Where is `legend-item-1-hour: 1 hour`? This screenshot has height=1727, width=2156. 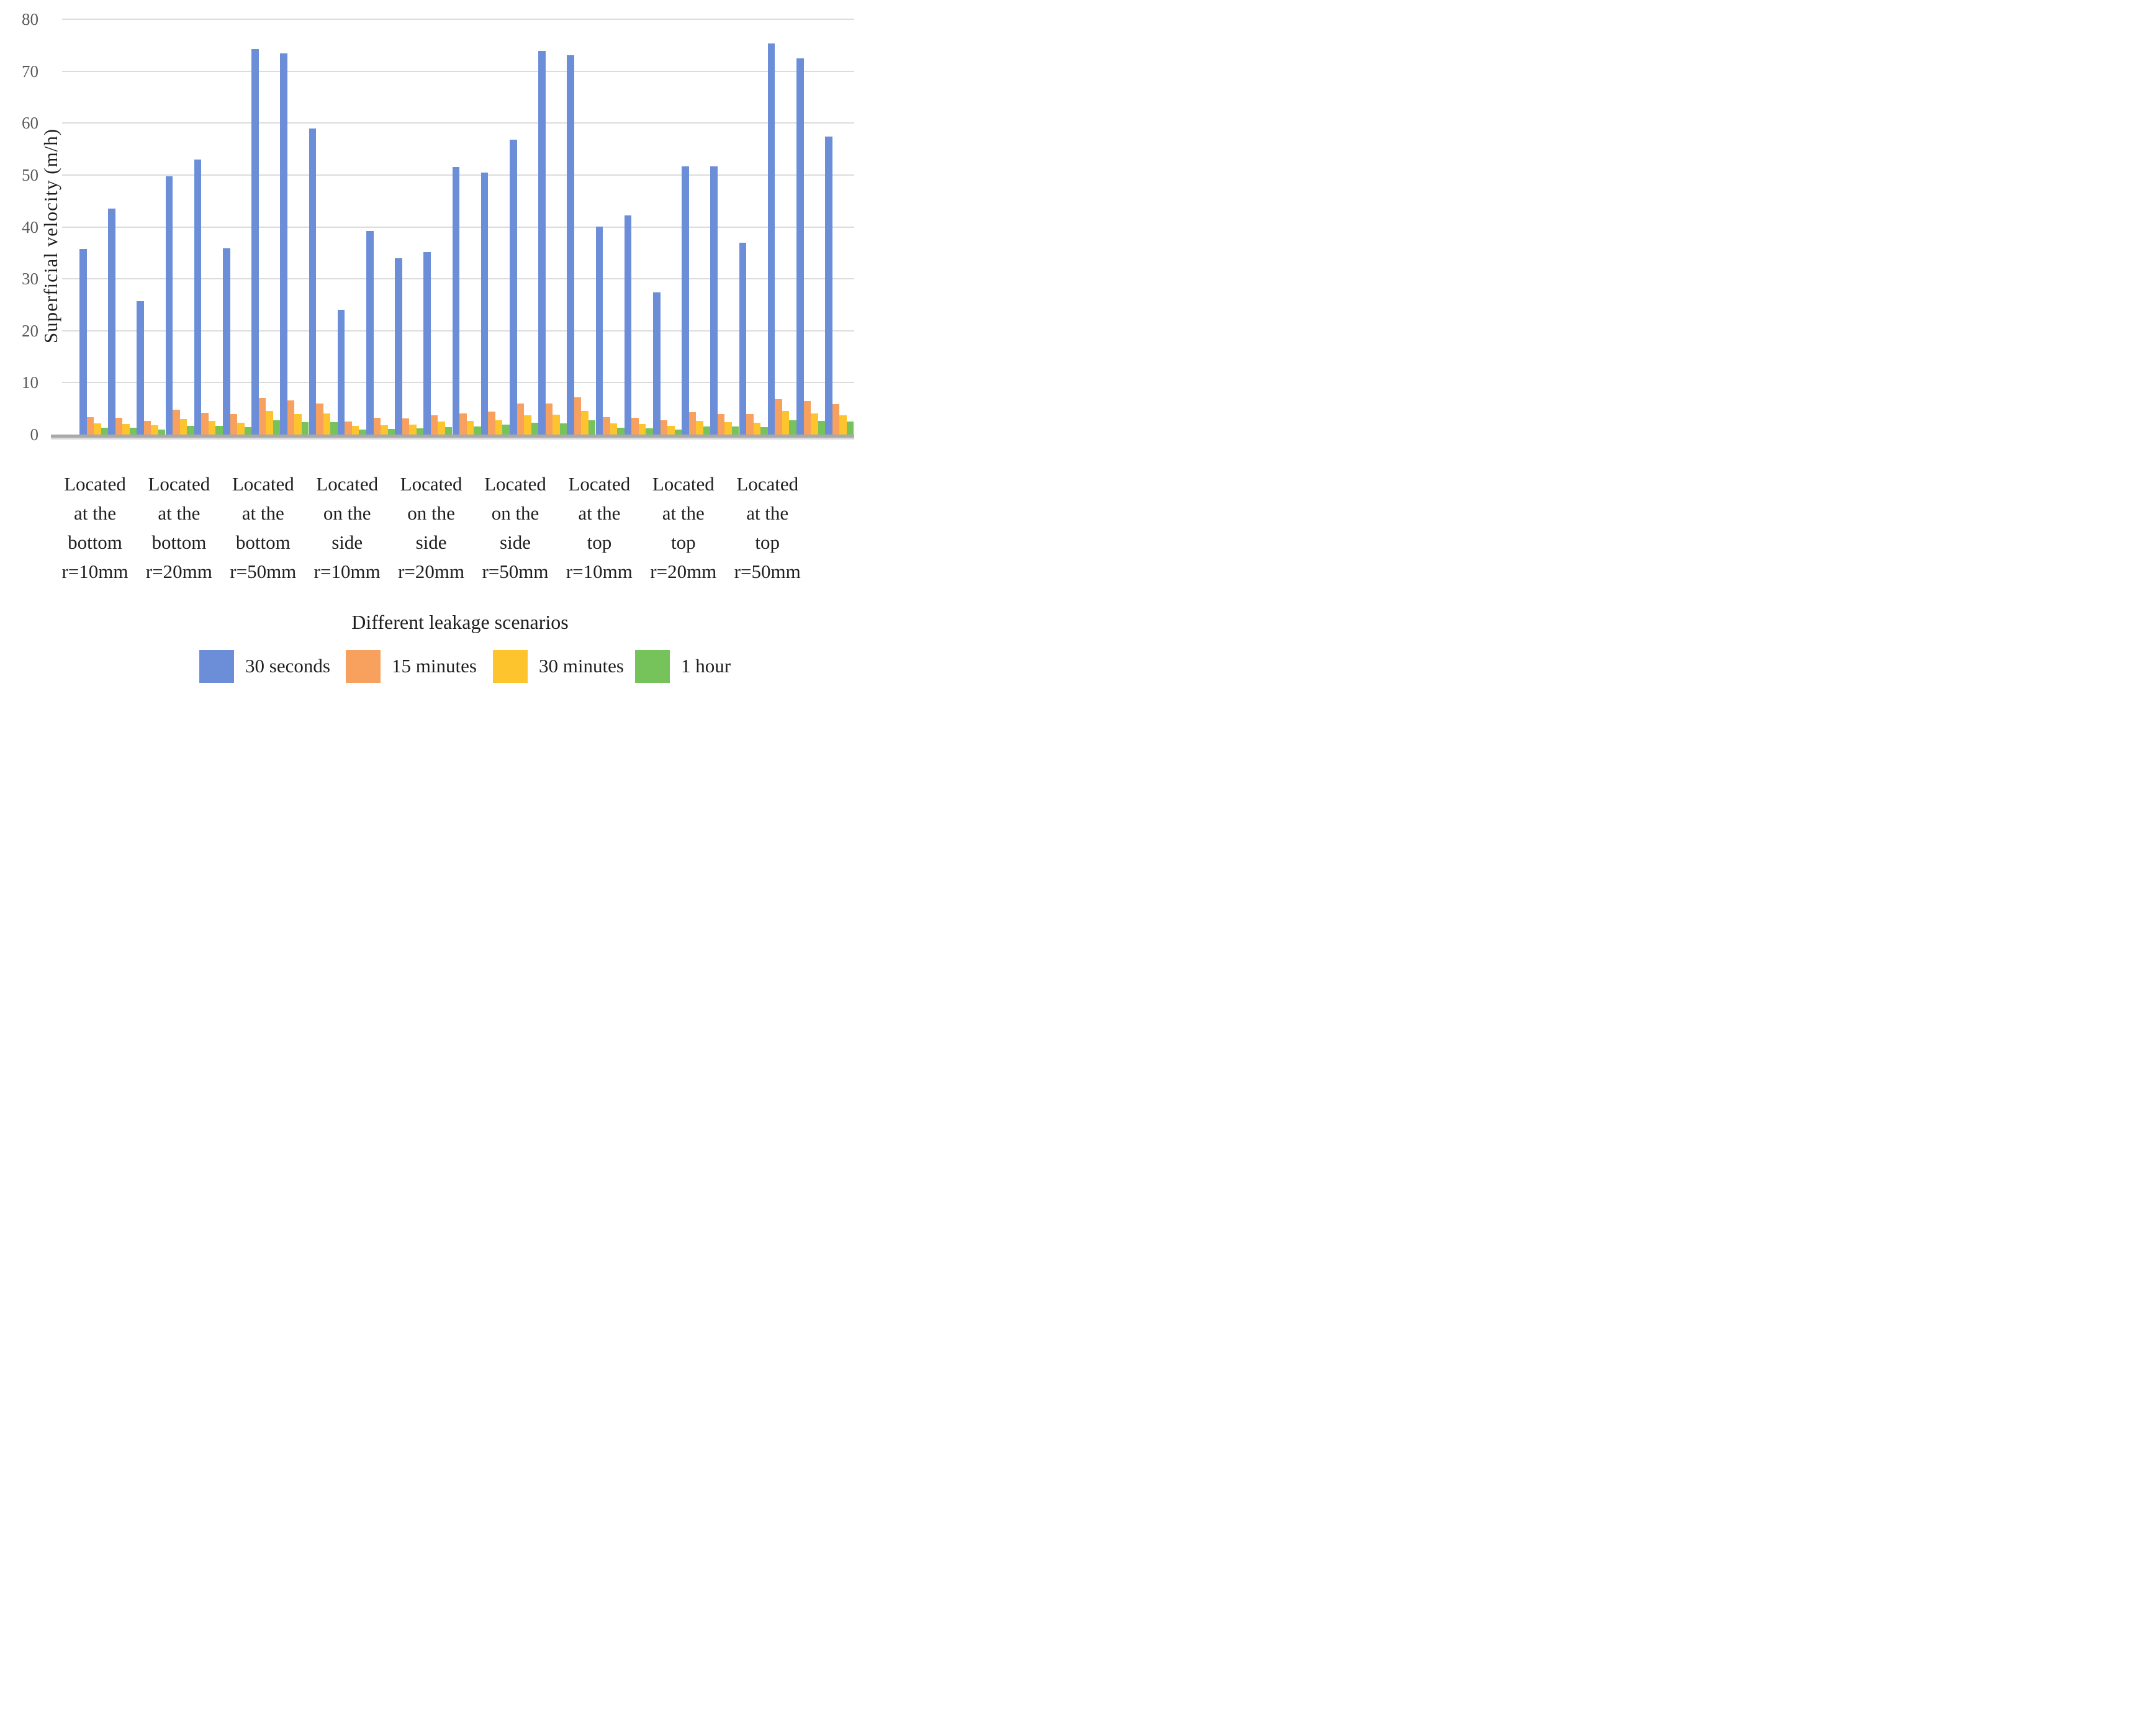
legend-item-1-hour: 1 hour is located at coordinates (683, 666).